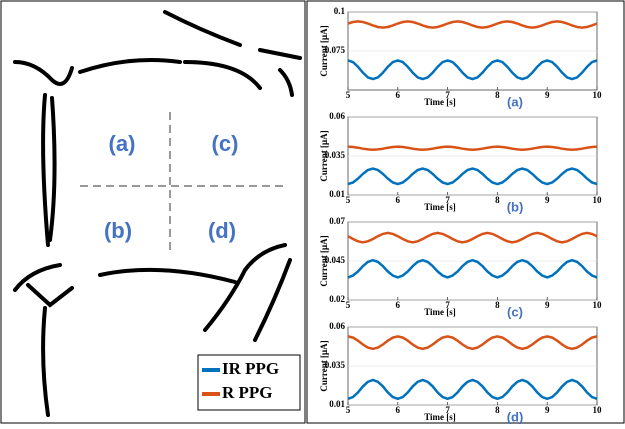 The height and width of the screenshot is (429, 625). I want to click on y-tick-label: 0.07, so click(337, 221).